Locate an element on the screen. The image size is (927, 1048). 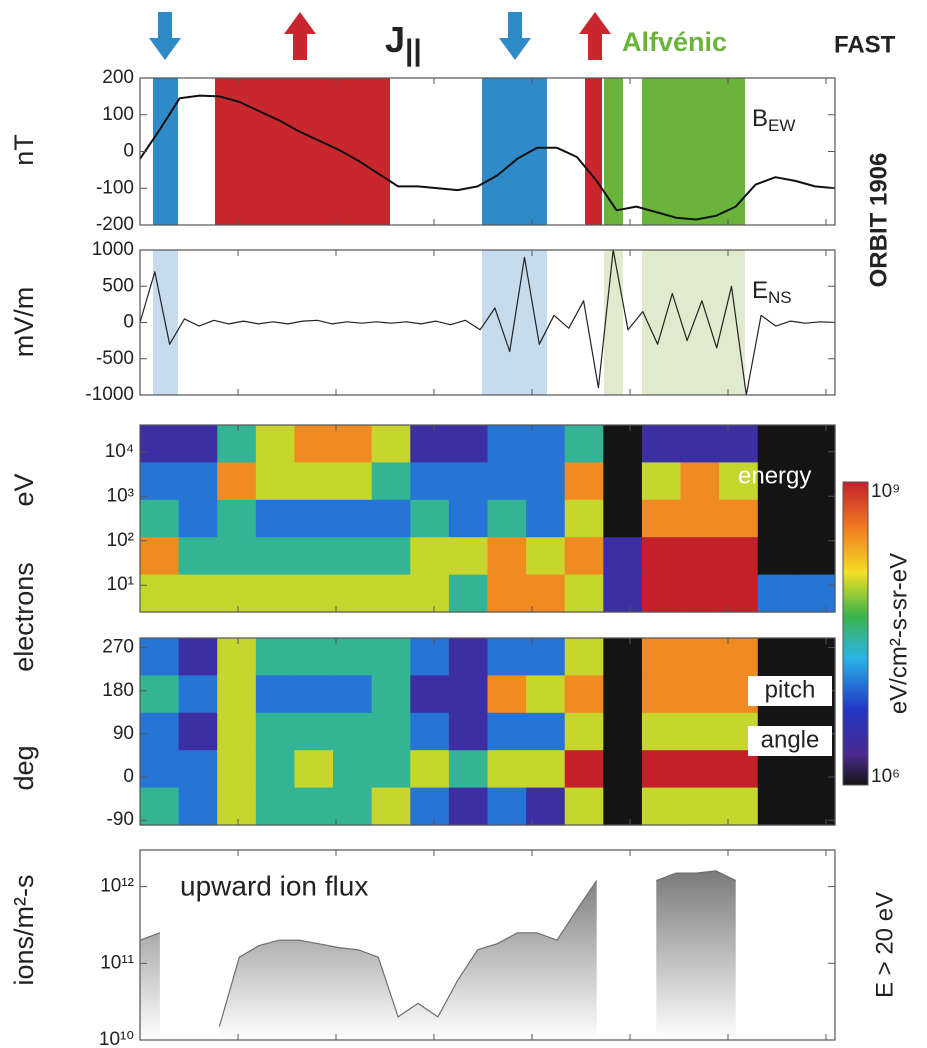
y-tick-label: 10³ is located at coordinates (120, 495).